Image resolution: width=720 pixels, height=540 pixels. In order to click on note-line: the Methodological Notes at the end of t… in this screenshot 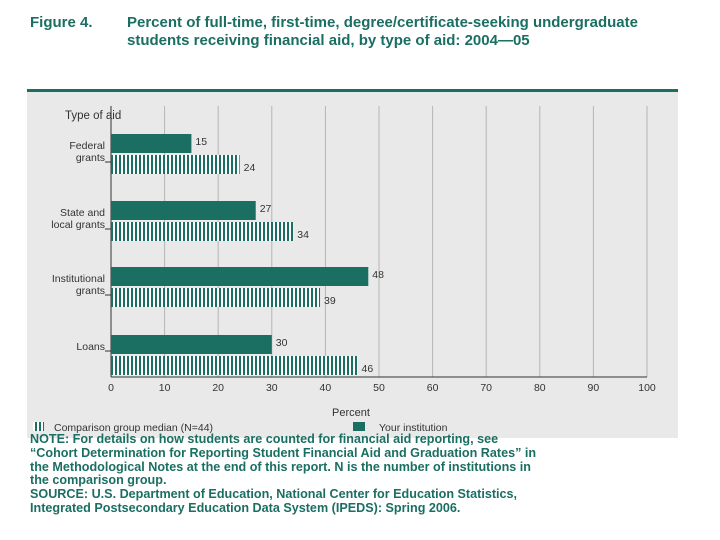, I will do `click(280, 466)`.